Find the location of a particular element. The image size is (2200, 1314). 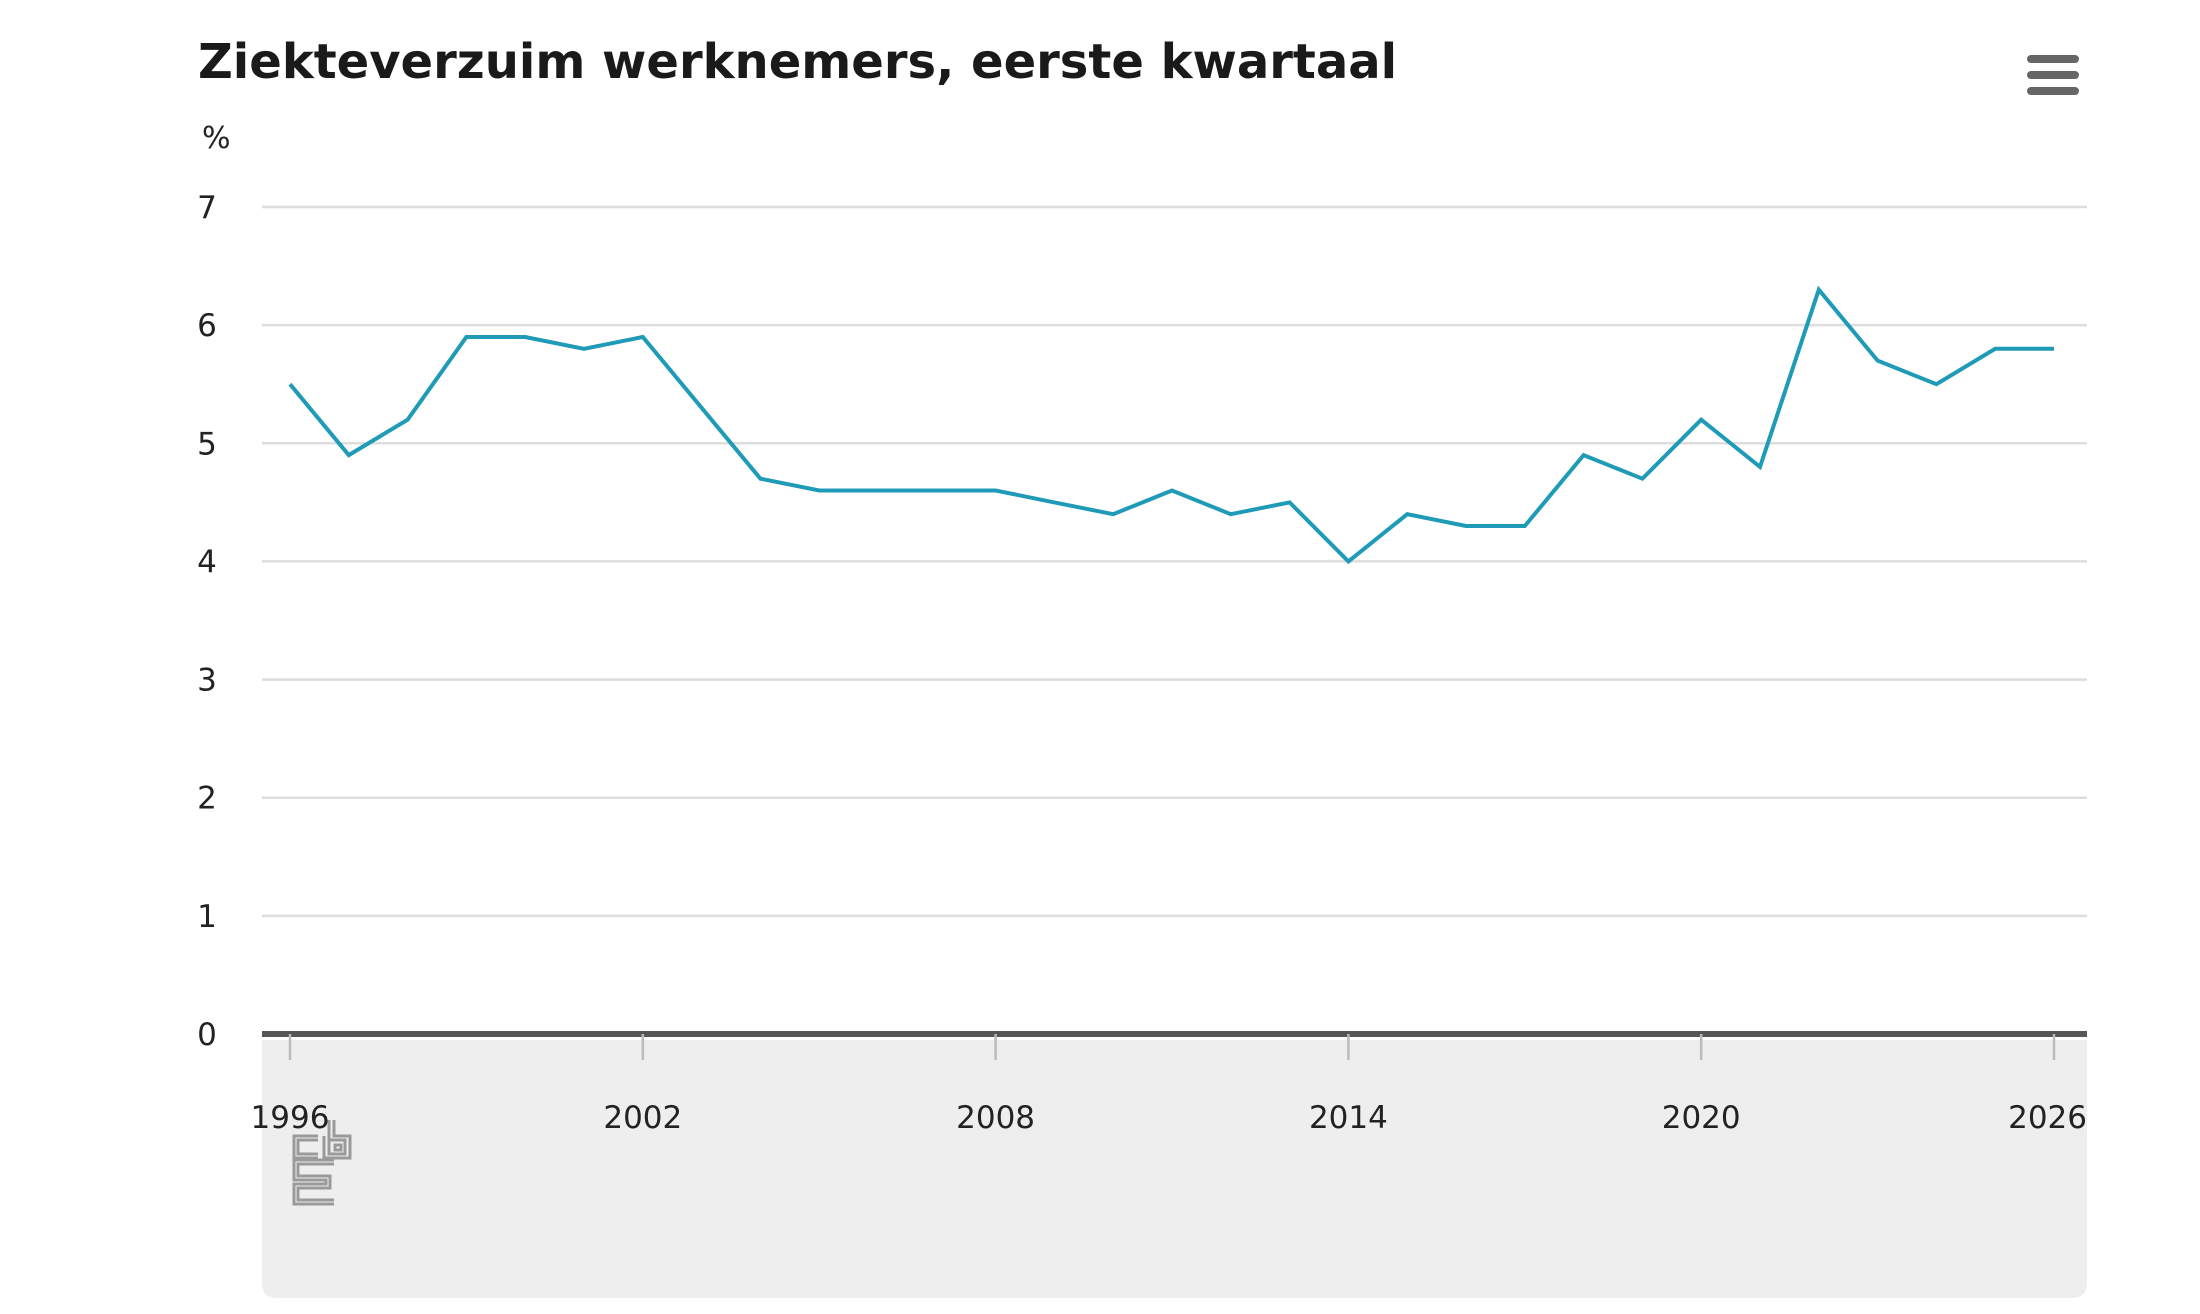

y-tick-label: 4 is located at coordinates (207, 562).